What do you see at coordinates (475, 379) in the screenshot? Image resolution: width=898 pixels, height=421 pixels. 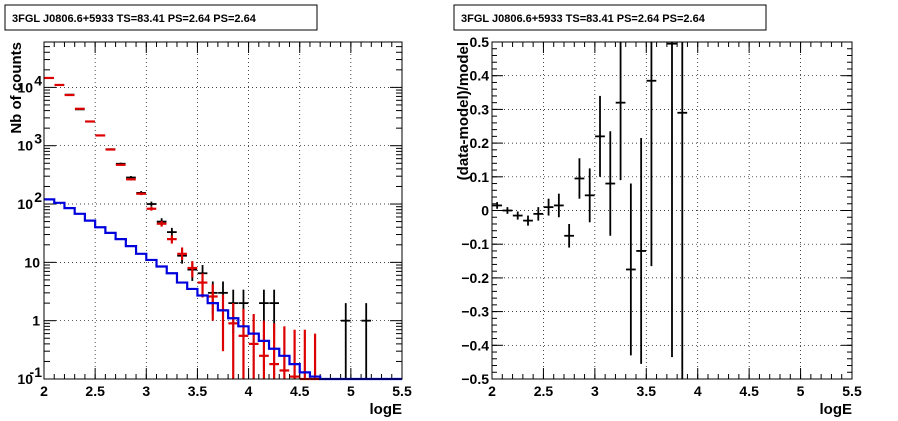 I see `y-tick-label: −0.5` at bounding box center [475, 379].